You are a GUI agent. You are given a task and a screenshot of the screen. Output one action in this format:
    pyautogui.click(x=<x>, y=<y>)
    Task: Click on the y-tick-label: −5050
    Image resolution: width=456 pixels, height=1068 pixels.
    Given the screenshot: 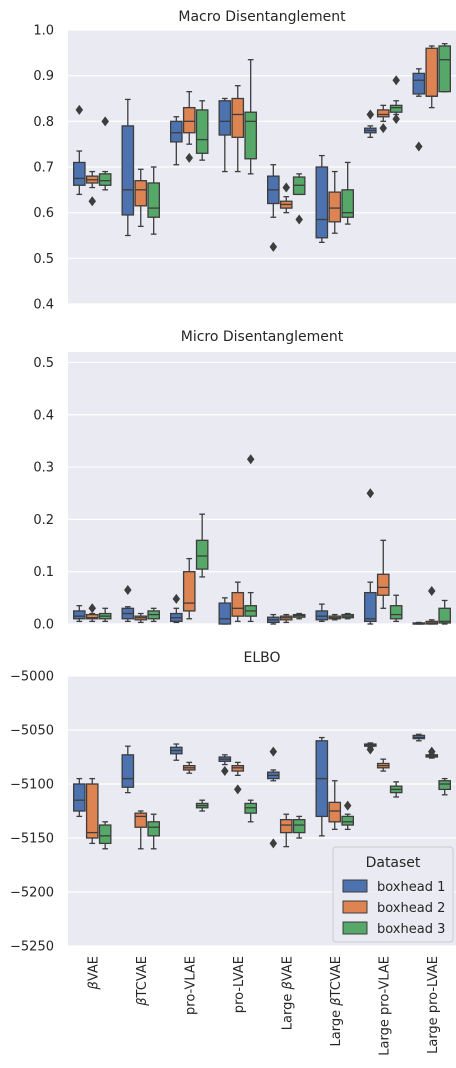 What is the action you would take?
    pyautogui.click(x=32, y=731)
    